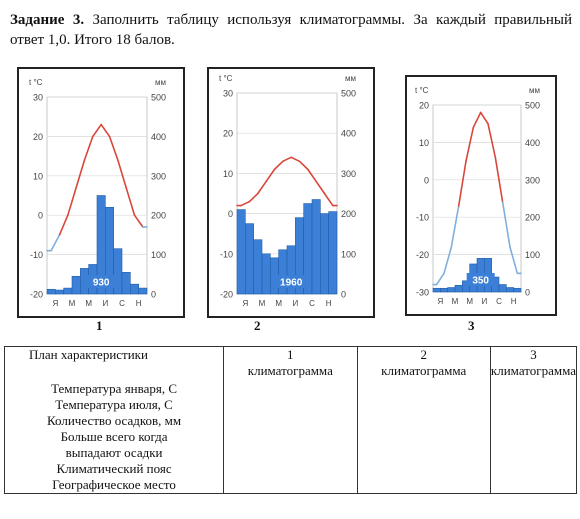 The height and width of the screenshot is (519, 580). Describe the element at coordinates (424, 106) in the screenshot. I see `t-tick-label: 20` at that location.